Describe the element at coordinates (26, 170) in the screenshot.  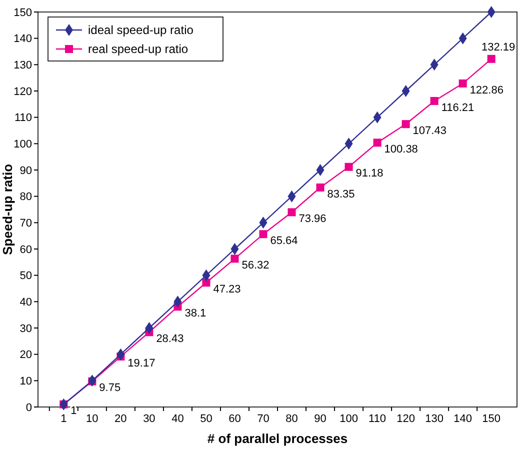
I see `y-tick-label: 90` at that location.